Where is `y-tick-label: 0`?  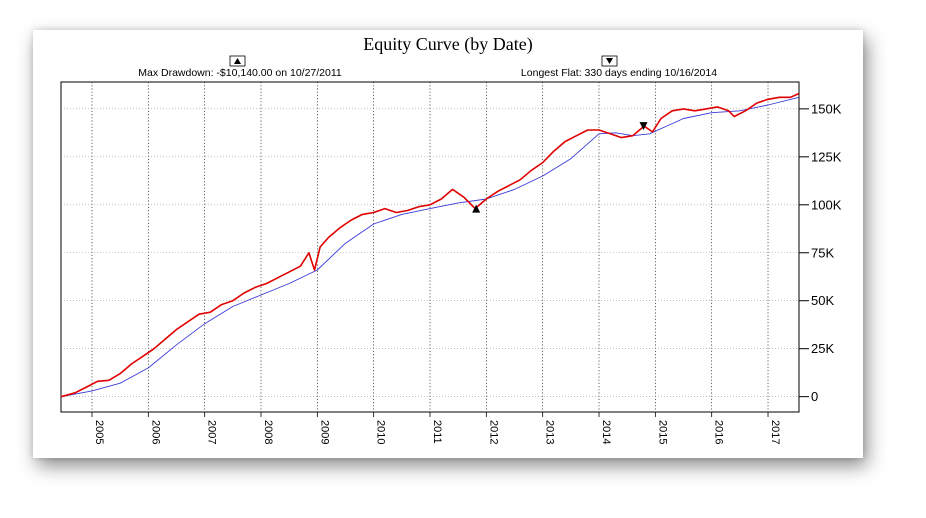
y-tick-label: 0 is located at coordinates (814, 396).